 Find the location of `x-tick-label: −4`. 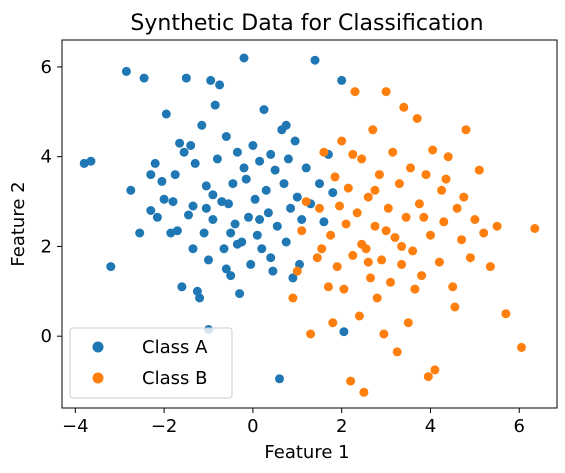

x-tick-label: −4 is located at coordinates (75, 426).